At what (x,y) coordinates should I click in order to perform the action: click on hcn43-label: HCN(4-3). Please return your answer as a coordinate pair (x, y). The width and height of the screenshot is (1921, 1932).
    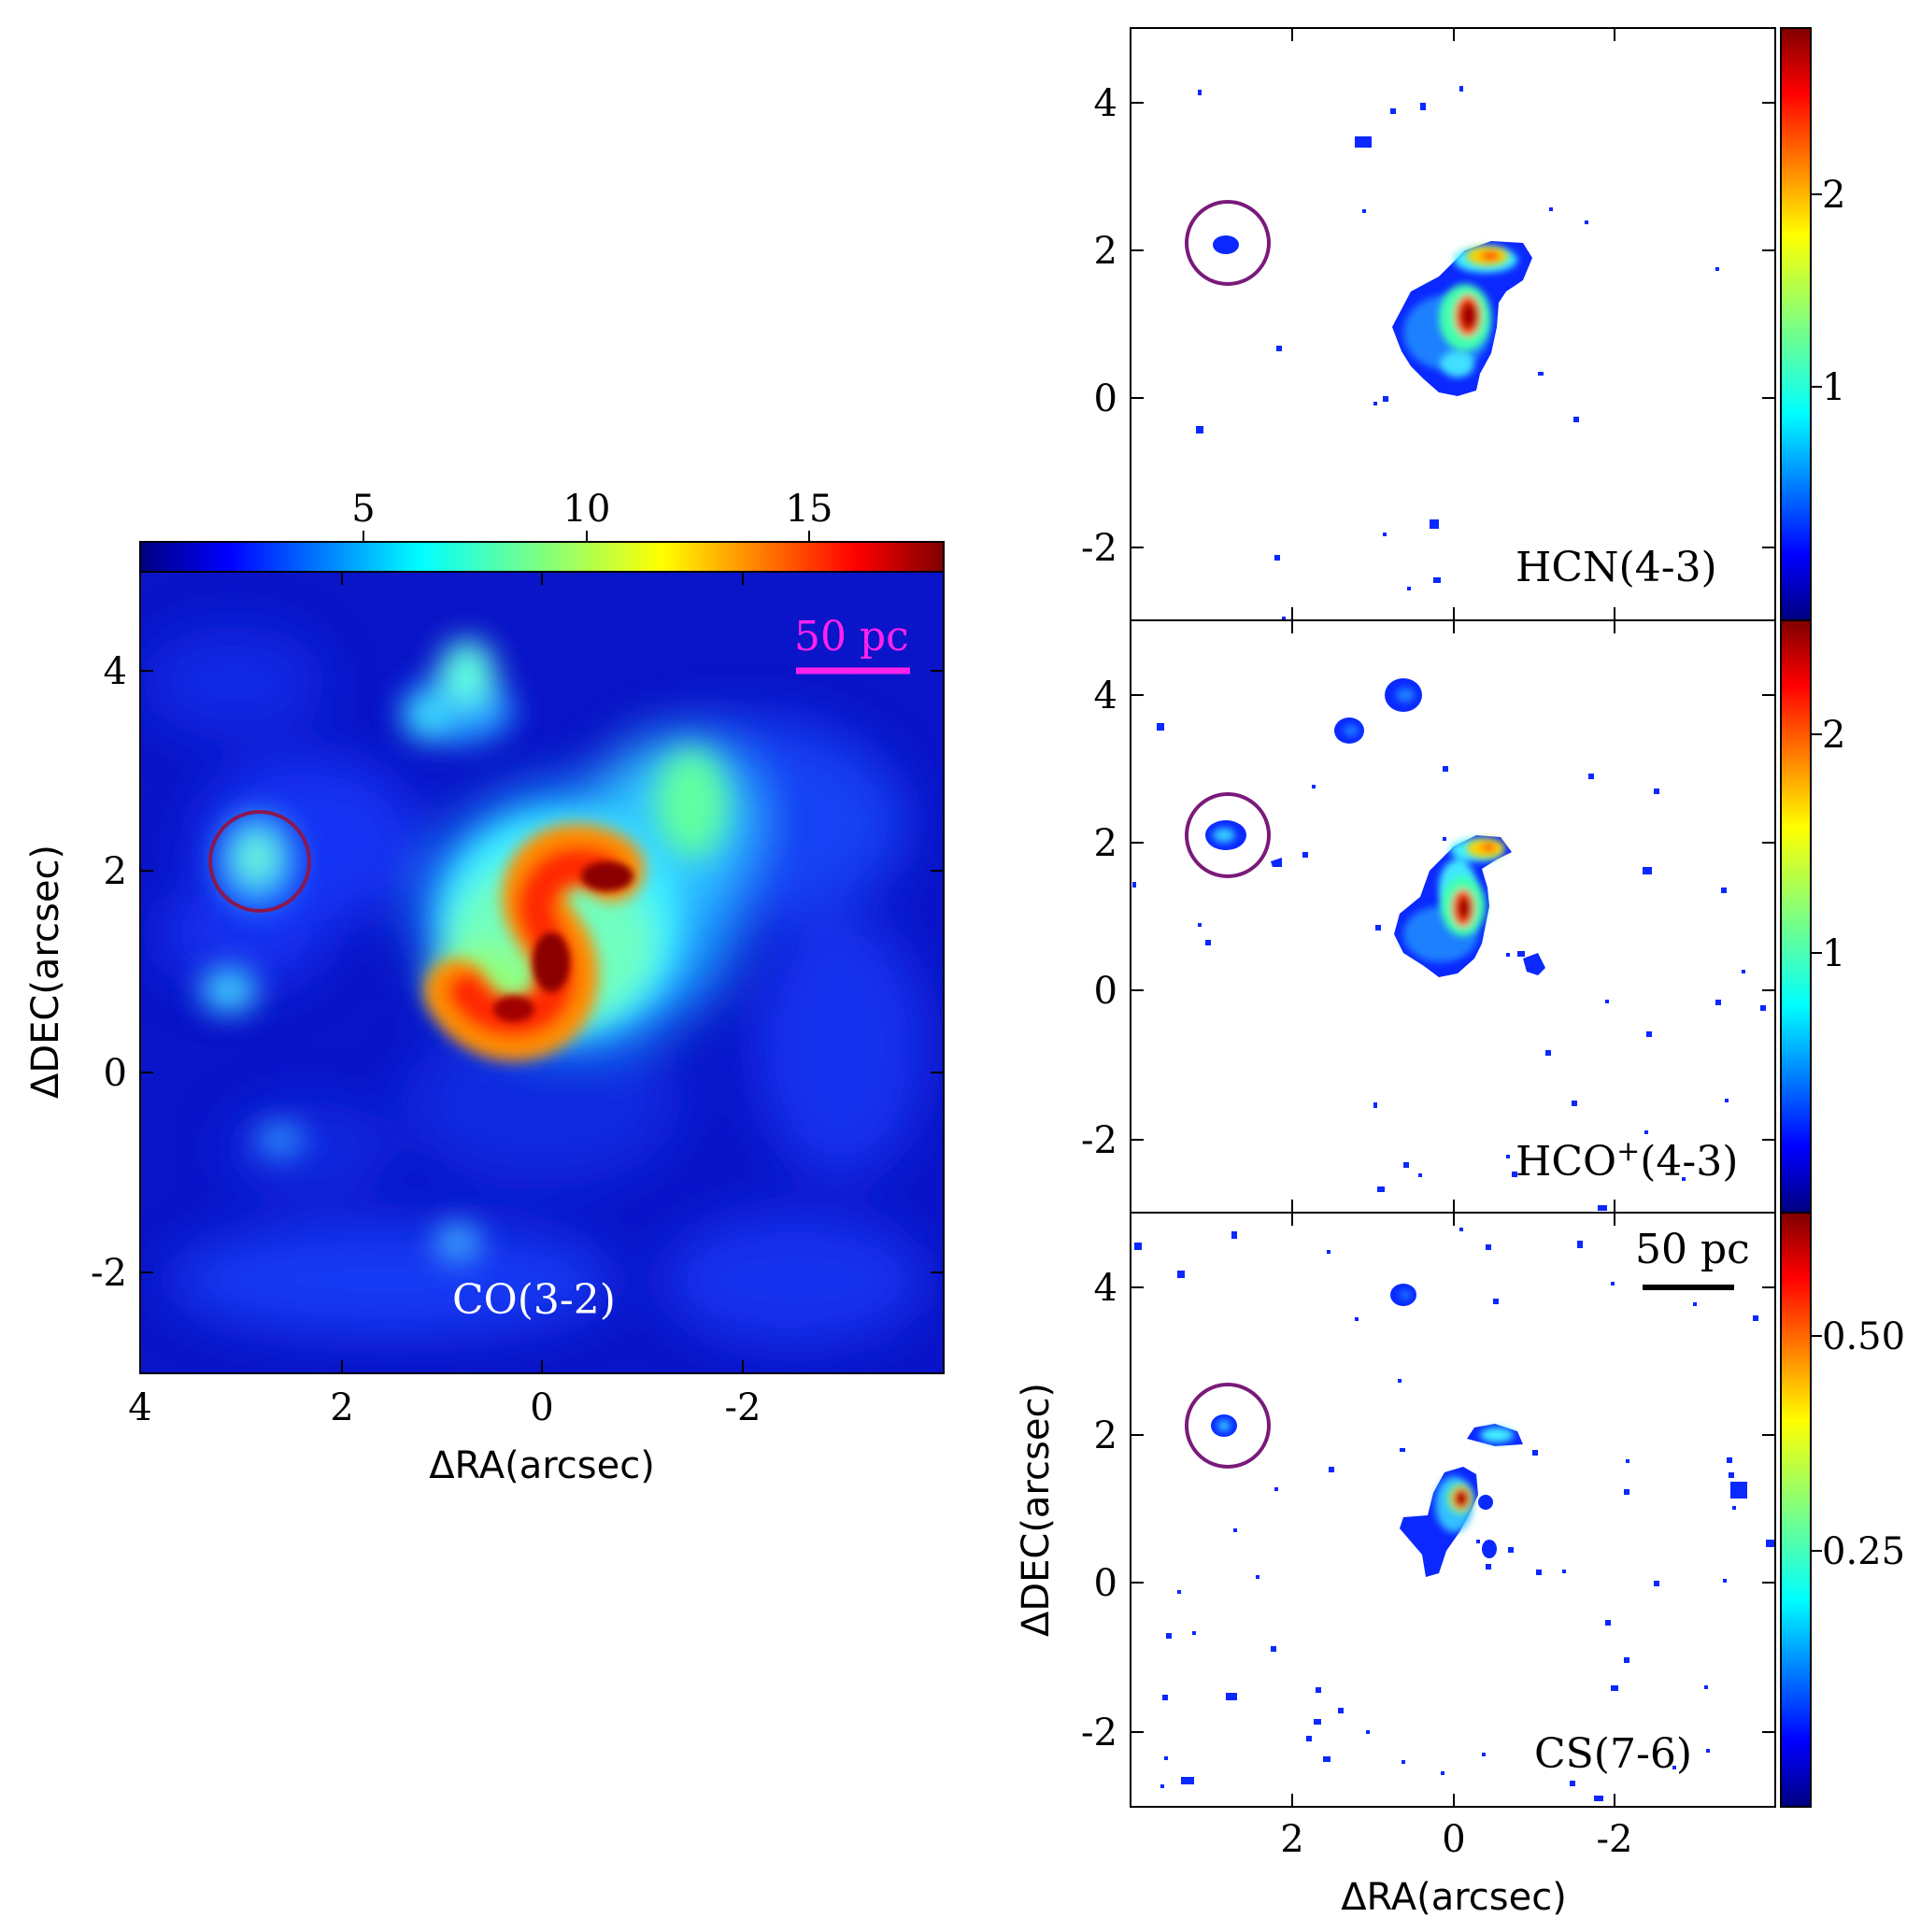
    Looking at the image, I should click on (1616, 567).